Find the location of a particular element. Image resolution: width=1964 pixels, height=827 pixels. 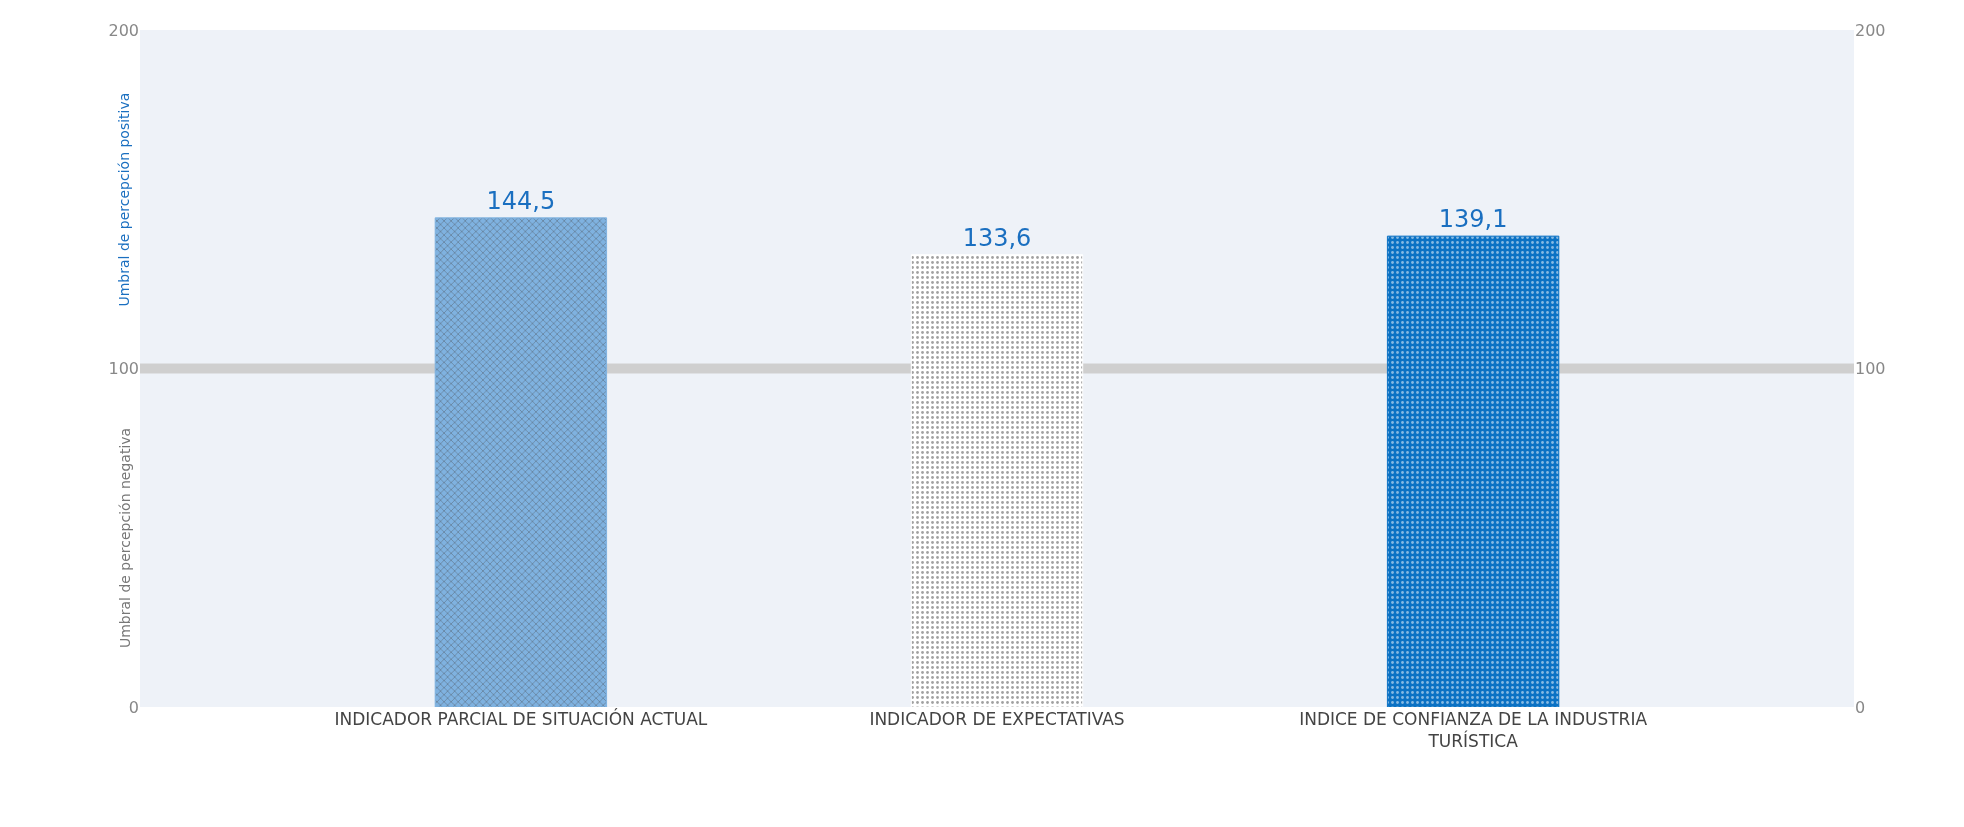

x-tick-label: INDICADOR DE EXPECTATIVAS is located at coordinates (997, 719).